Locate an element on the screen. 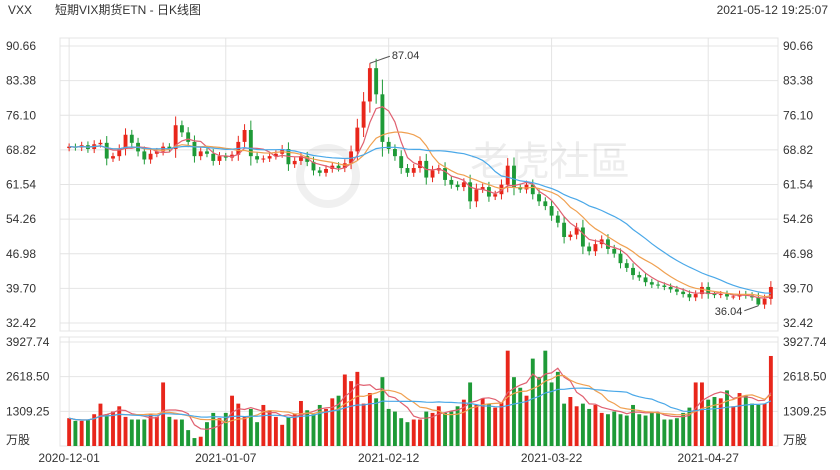 The height and width of the screenshot is (470, 840). price-tick-label-left: 46.98 is located at coordinates (21, 254).